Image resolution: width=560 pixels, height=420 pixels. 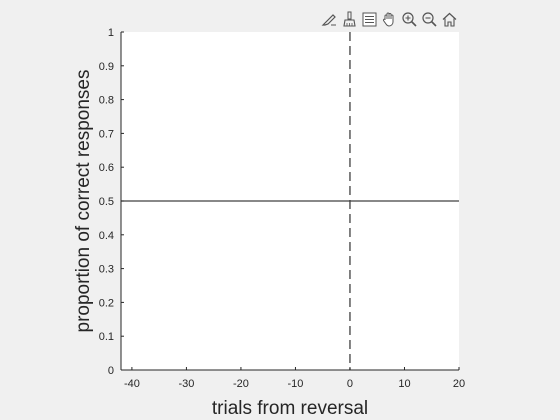 What do you see at coordinates (106, 202) in the screenshot?
I see `y-tick-label: 0.5` at bounding box center [106, 202].